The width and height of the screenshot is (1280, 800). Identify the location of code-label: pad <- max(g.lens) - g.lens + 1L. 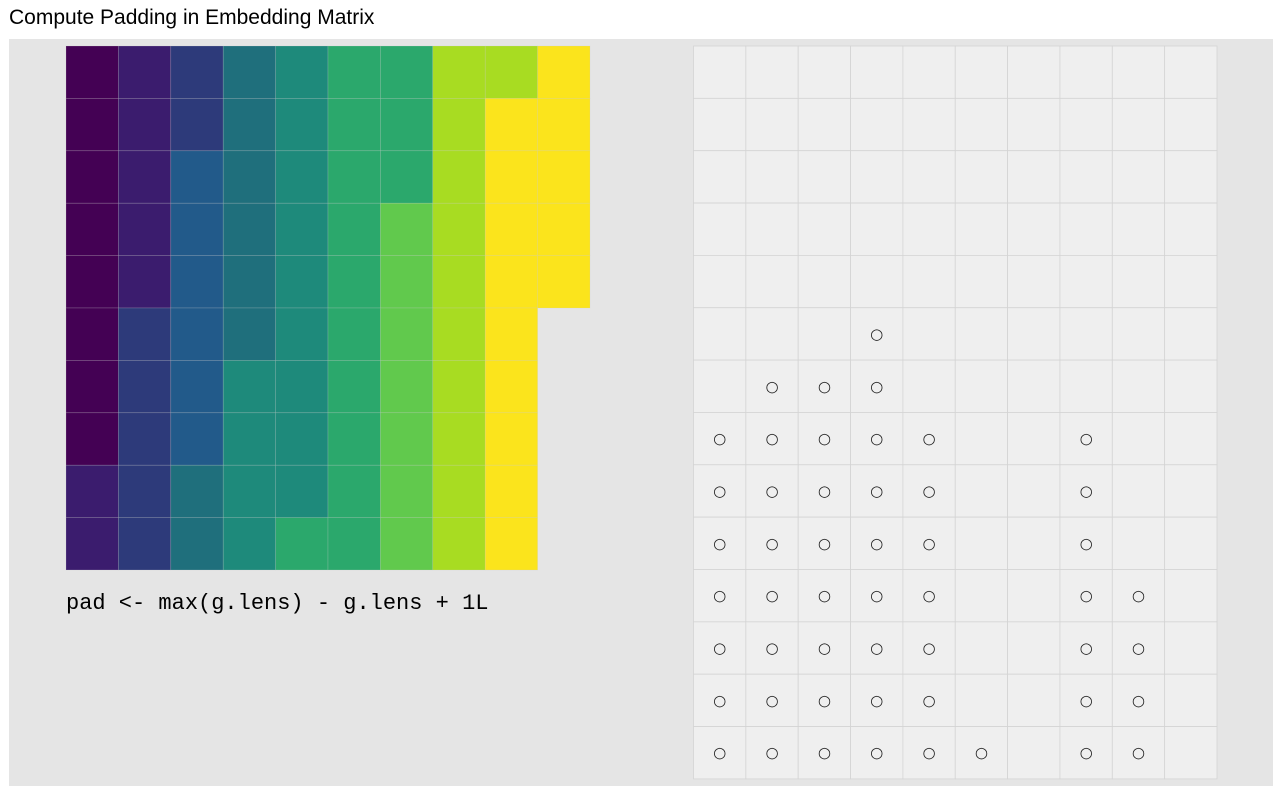
(277, 603).